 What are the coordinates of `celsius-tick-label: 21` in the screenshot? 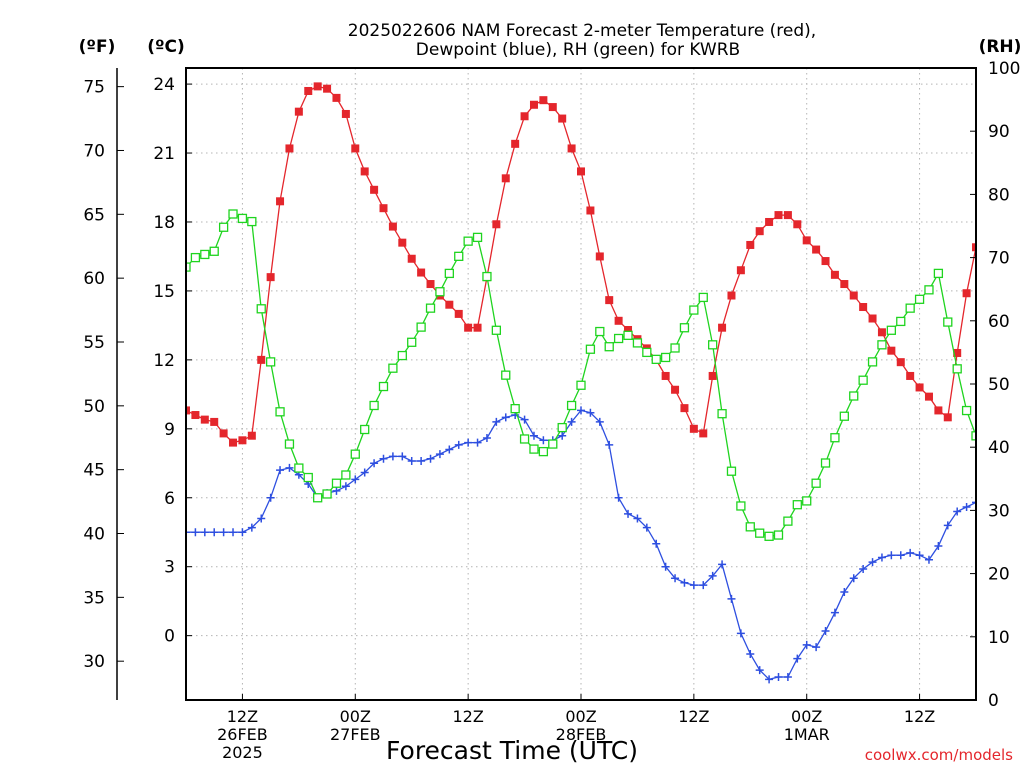 It's located at (164, 154).